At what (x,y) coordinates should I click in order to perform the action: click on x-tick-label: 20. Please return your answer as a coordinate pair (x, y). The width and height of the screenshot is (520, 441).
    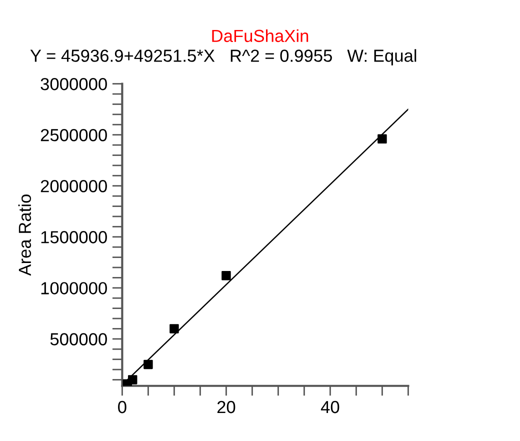
    Looking at the image, I should click on (226, 407).